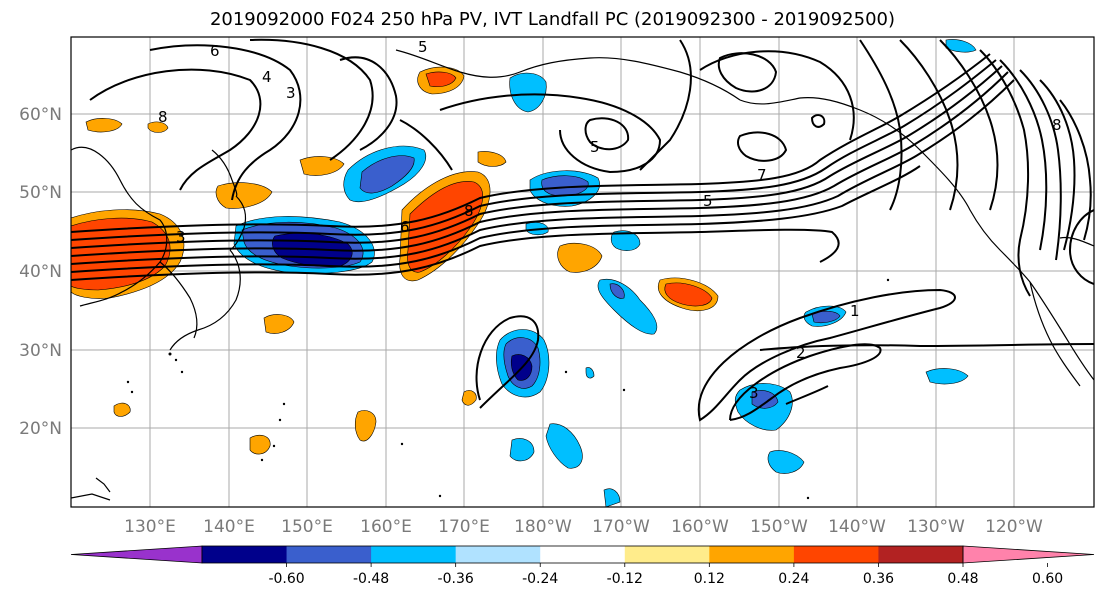 The width and height of the screenshot is (1105, 601). I want to click on colorbar-tick-label: 0.12, so click(709, 579).